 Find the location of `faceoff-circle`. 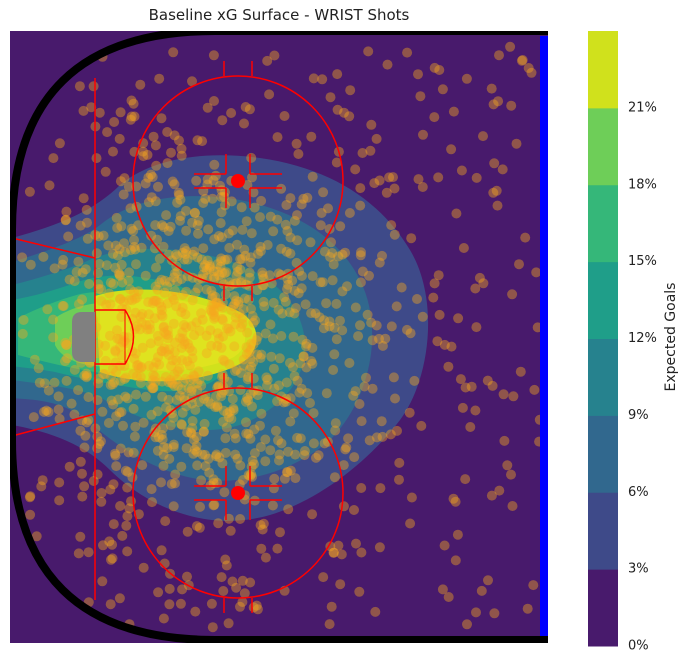

faceoff-circle is located at coordinates (238, 181).